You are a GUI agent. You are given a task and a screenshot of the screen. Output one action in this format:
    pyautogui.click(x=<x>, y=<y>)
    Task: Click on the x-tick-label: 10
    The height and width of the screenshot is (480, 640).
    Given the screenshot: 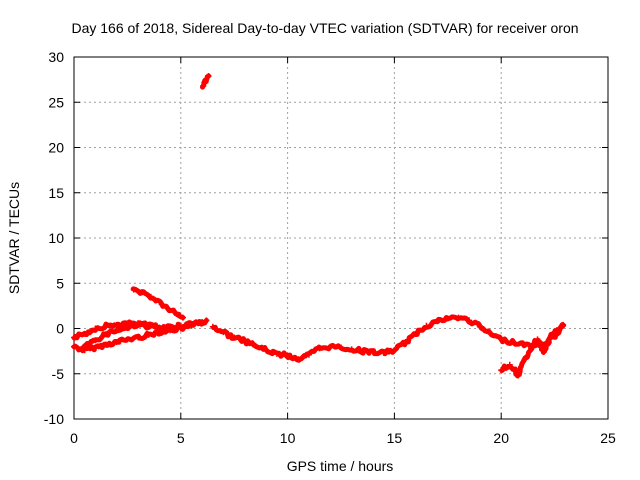 What is the action you would take?
    pyautogui.click(x=288, y=438)
    